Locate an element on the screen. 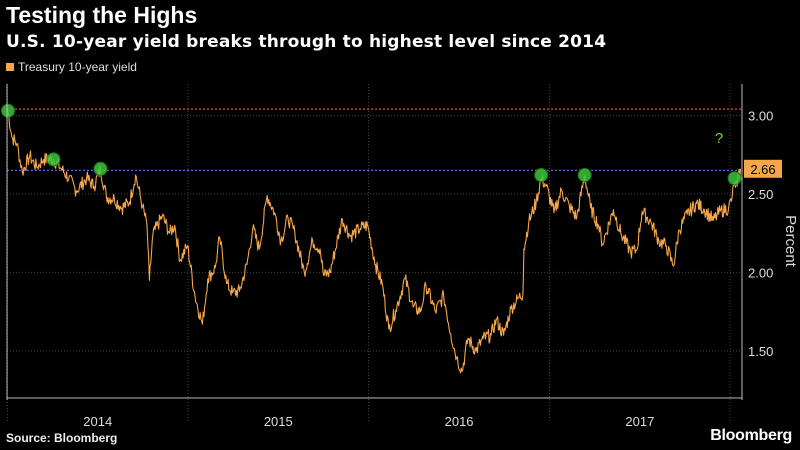 The image size is (800, 450). y-axis-title: Percent is located at coordinates (790, 241).